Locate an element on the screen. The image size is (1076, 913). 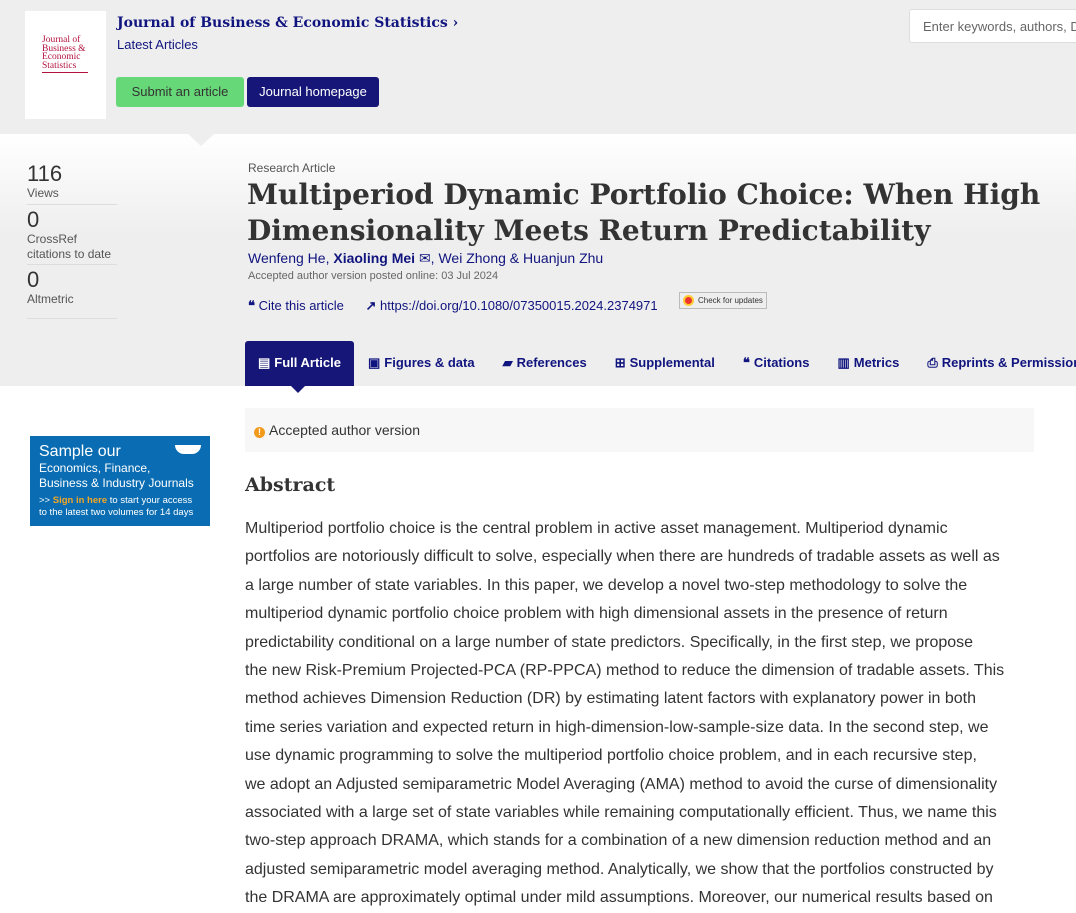
tab-label: Figures & data is located at coordinates (429, 362).